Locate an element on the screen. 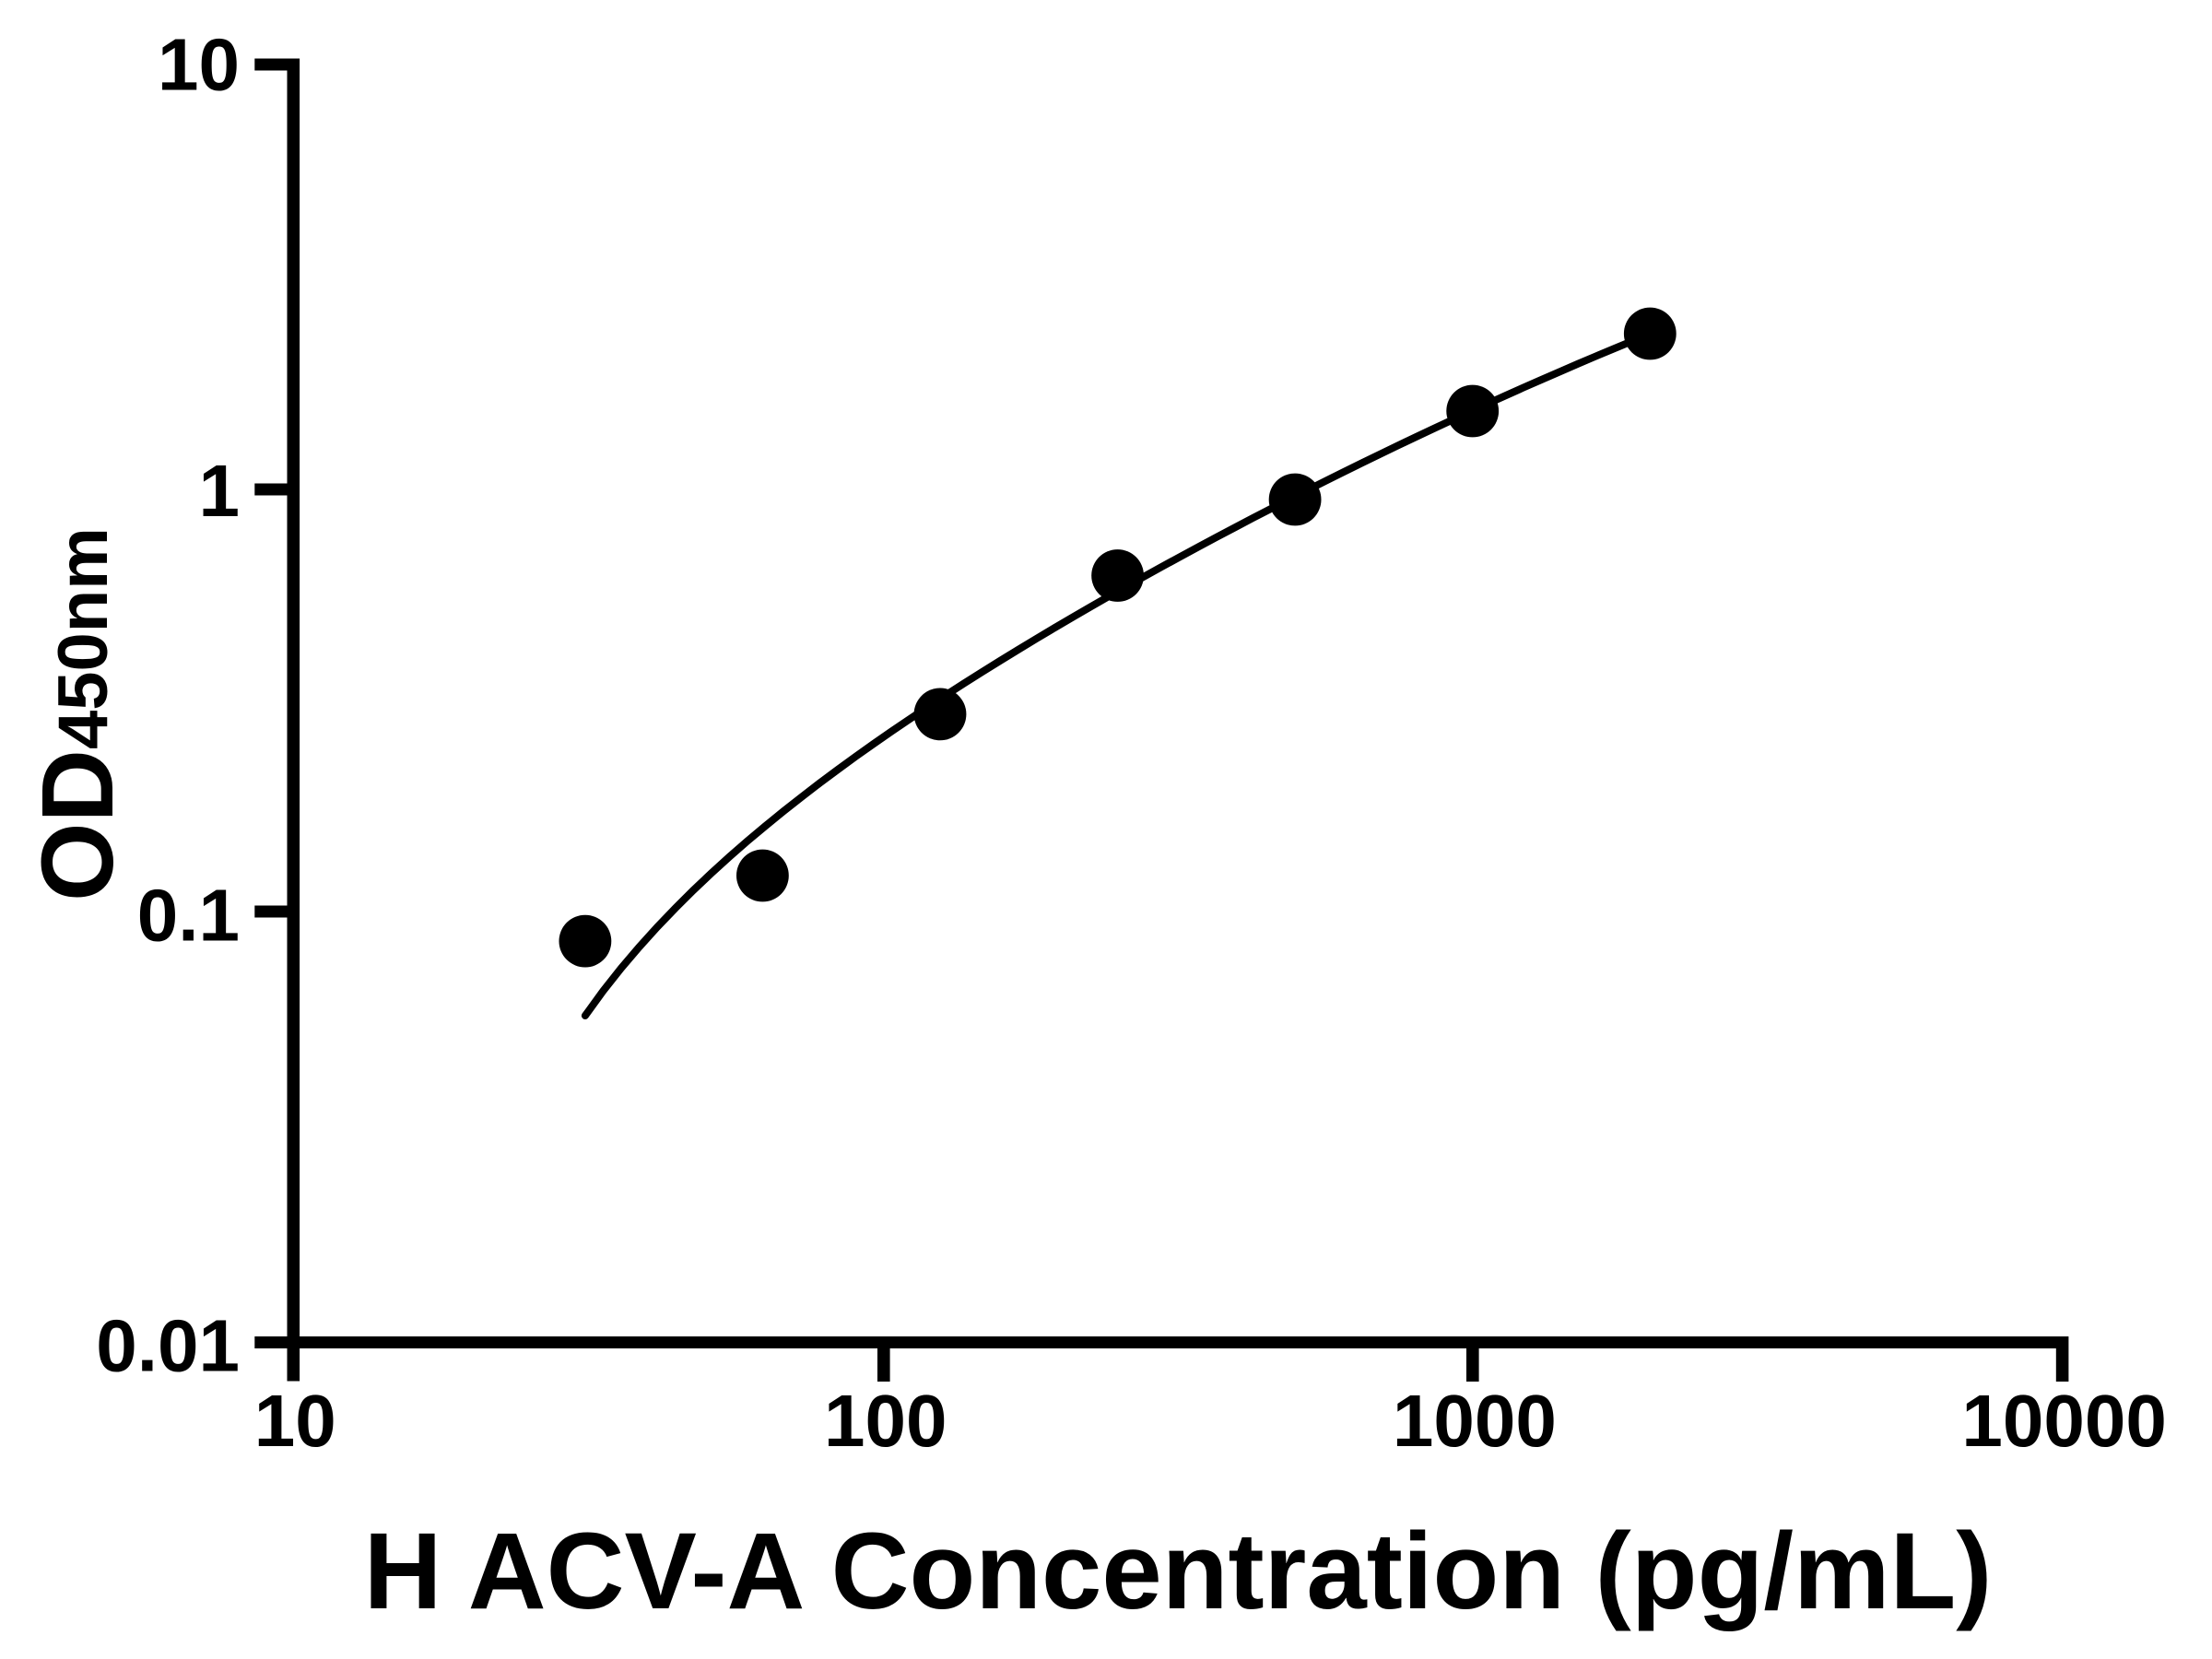  svg-text: 1 is located at coordinates (220, 491).